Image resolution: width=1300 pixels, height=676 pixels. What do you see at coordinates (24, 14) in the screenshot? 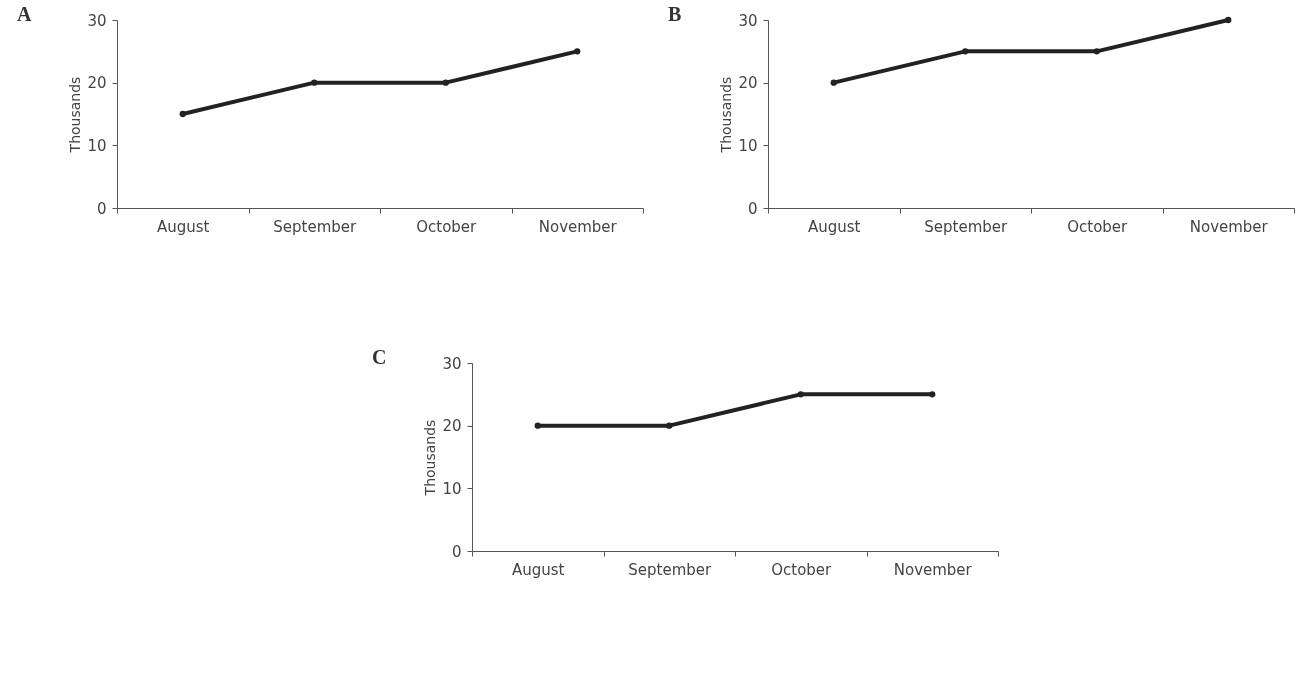
I see `chart-title: A` at bounding box center [24, 14].